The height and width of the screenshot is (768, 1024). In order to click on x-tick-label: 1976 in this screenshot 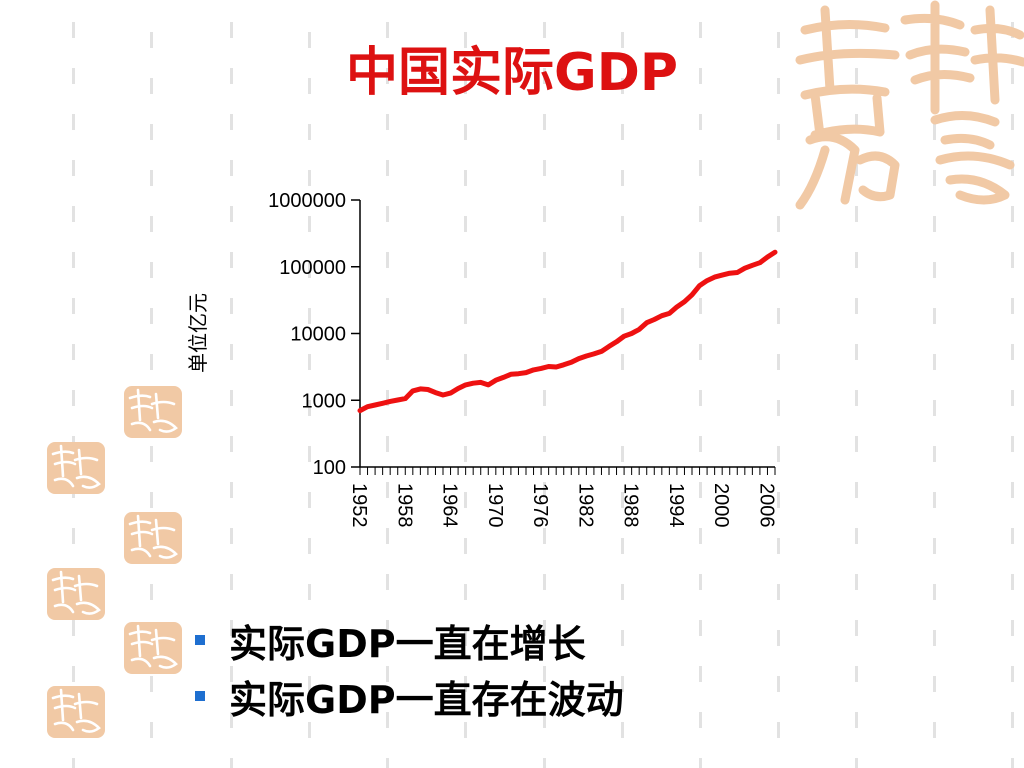, I will do `click(540, 505)`.